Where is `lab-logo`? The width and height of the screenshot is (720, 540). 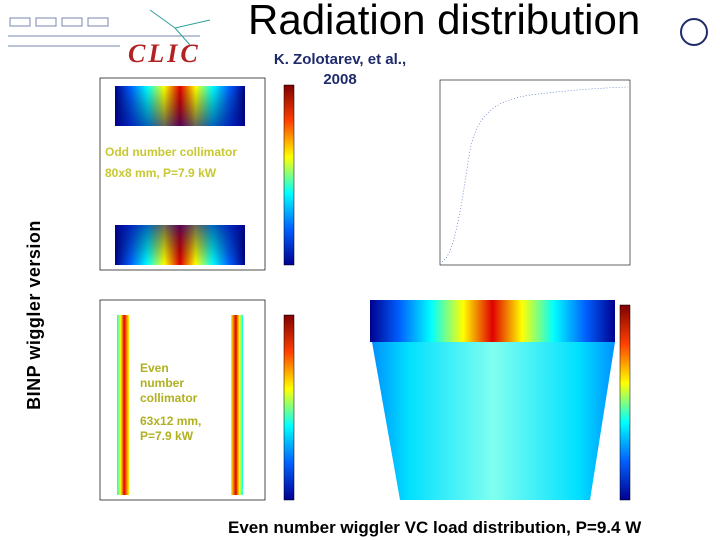 lab-logo is located at coordinates (694, 32).